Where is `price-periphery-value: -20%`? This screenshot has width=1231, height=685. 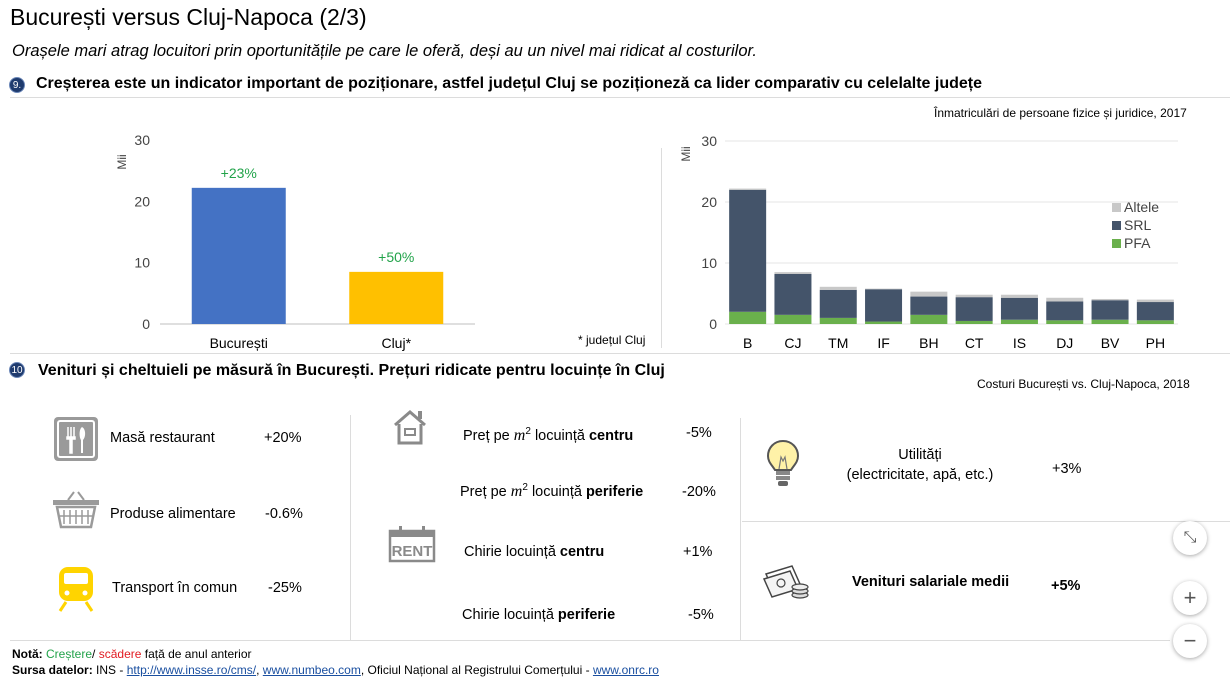
price-periphery-value: -20% is located at coordinates (699, 492).